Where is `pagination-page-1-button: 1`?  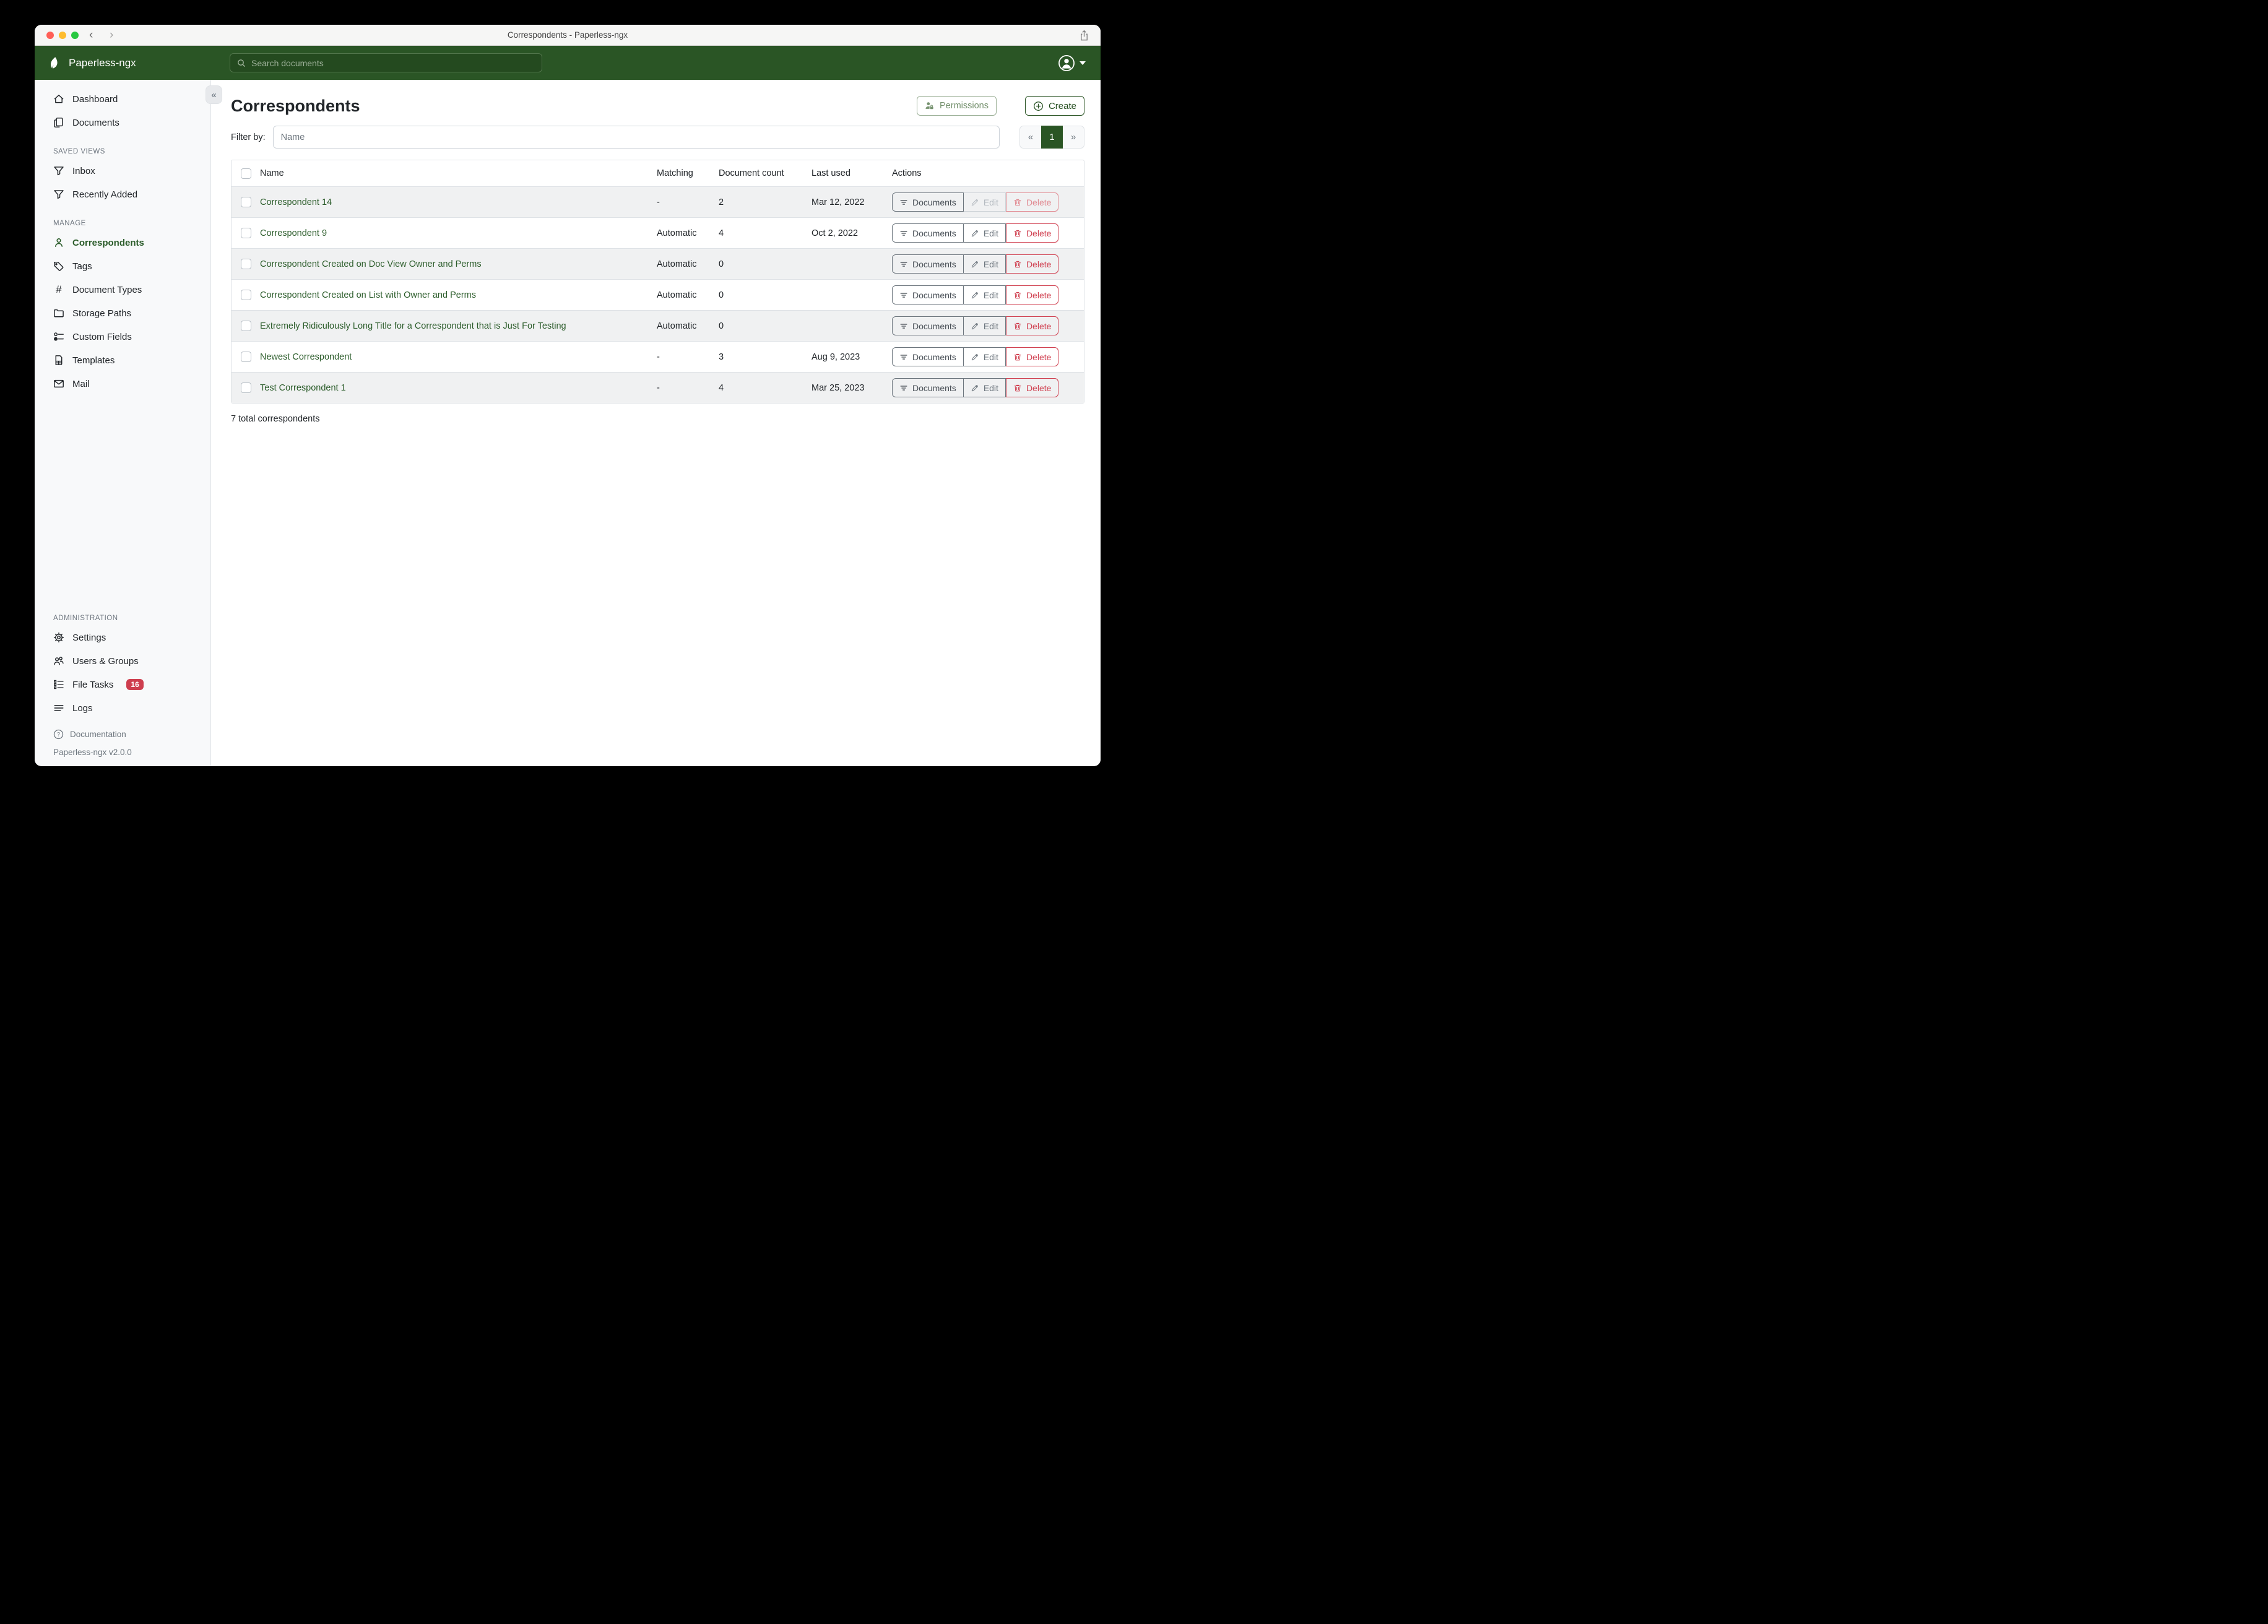
pagination-page-1-button: 1 is located at coordinates (1052, 137).